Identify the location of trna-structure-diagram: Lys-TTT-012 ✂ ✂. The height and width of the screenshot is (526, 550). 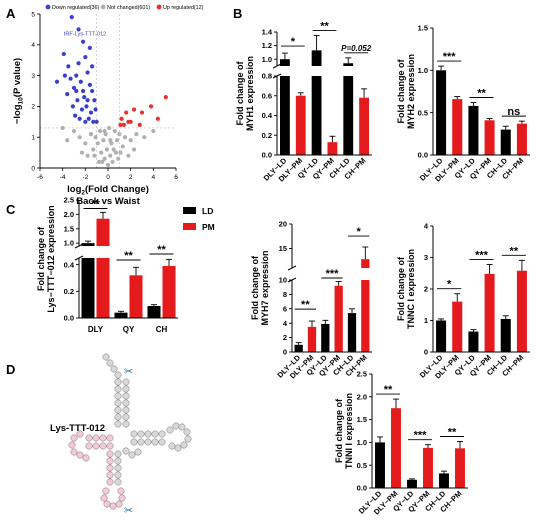
(121, 435).